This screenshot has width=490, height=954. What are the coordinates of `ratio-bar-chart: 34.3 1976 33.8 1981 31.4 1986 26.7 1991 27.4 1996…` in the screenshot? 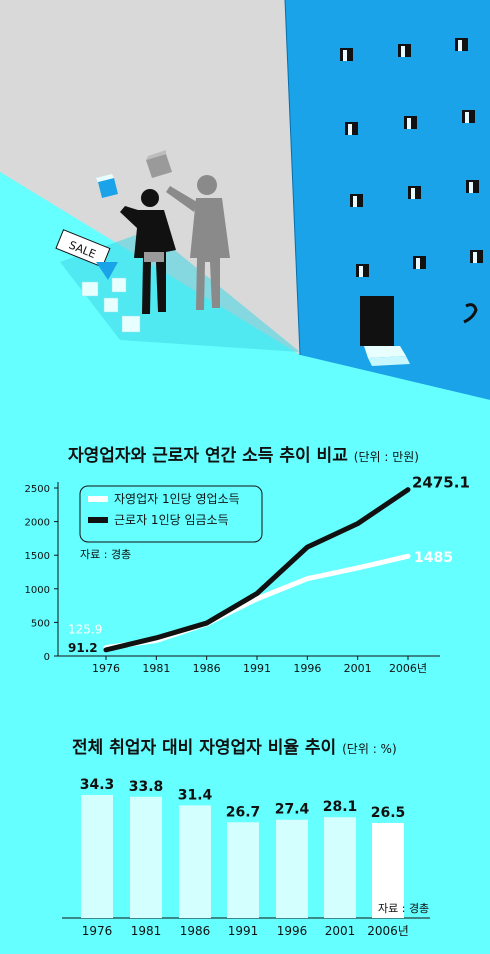 It's located at (246, 857).